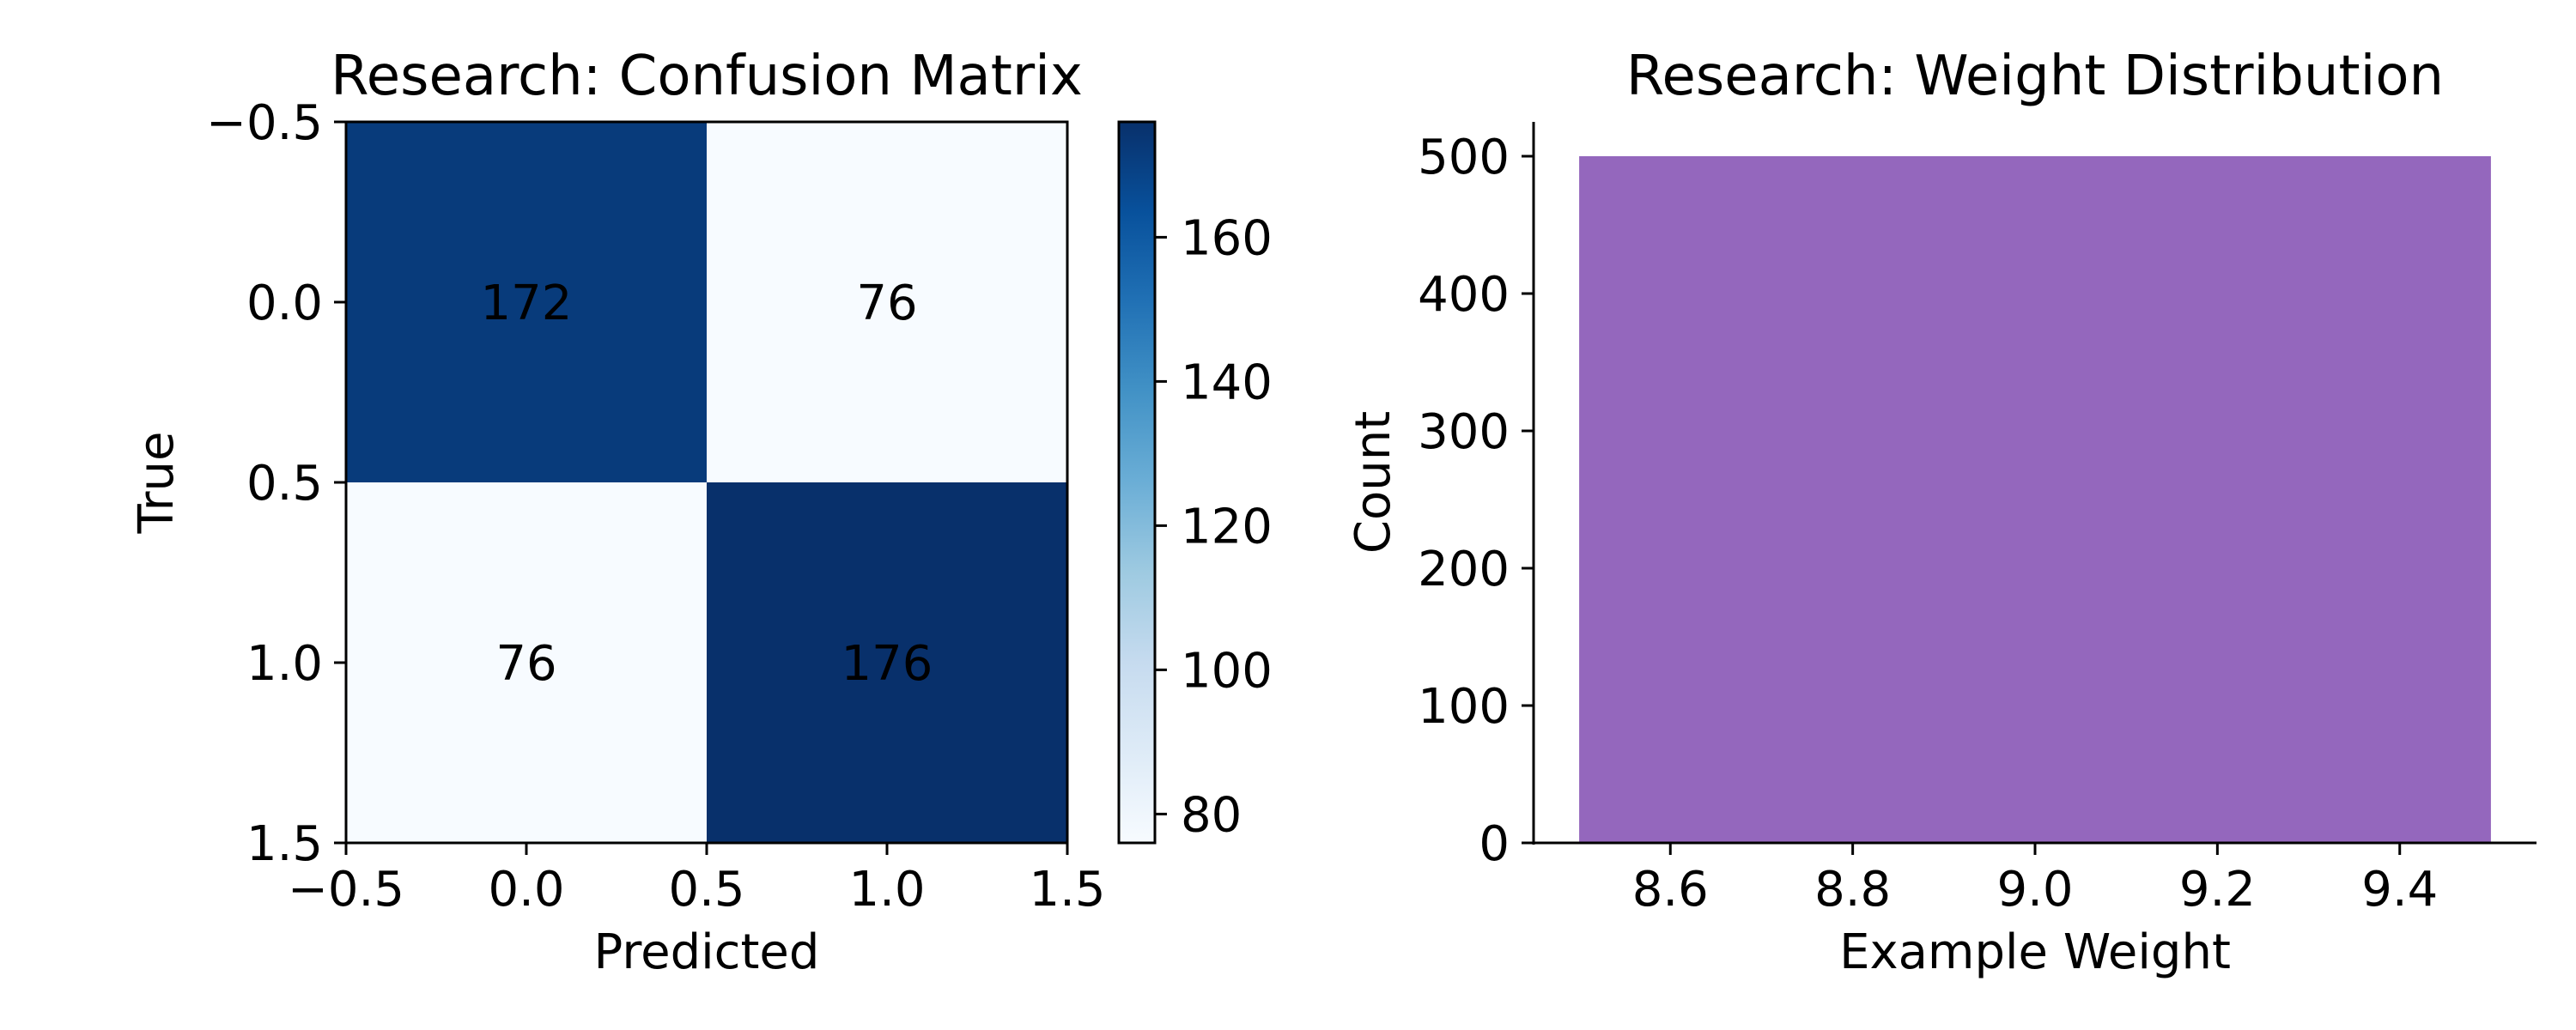 This screenshot has height=1030, width=2576. Describe the element at coordinates (707, 952) in the screenshot. I see `cm-xlabel: Predicted` at that location.